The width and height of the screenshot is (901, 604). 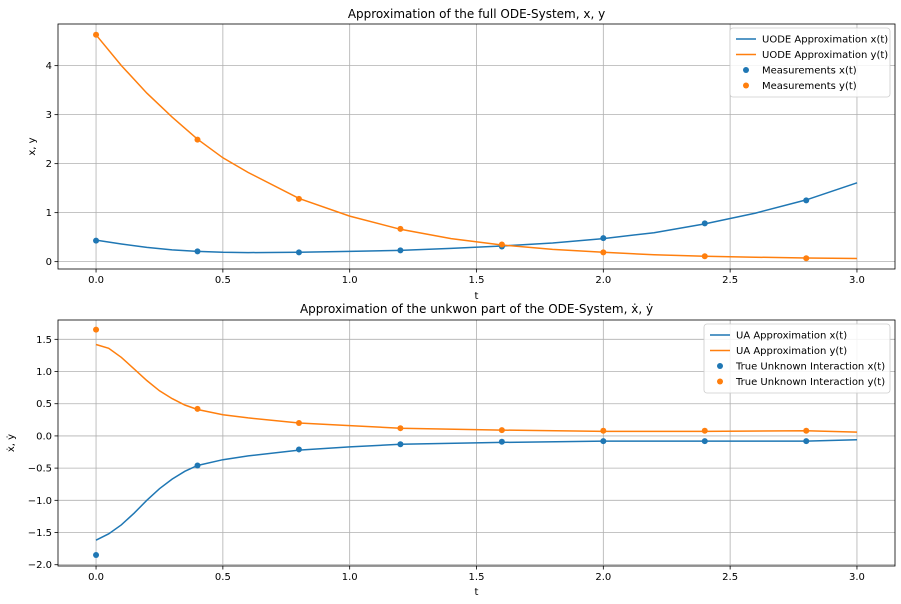 I want to click on legend-label: UODE Approximation x(t), so click(x=825, y=40).